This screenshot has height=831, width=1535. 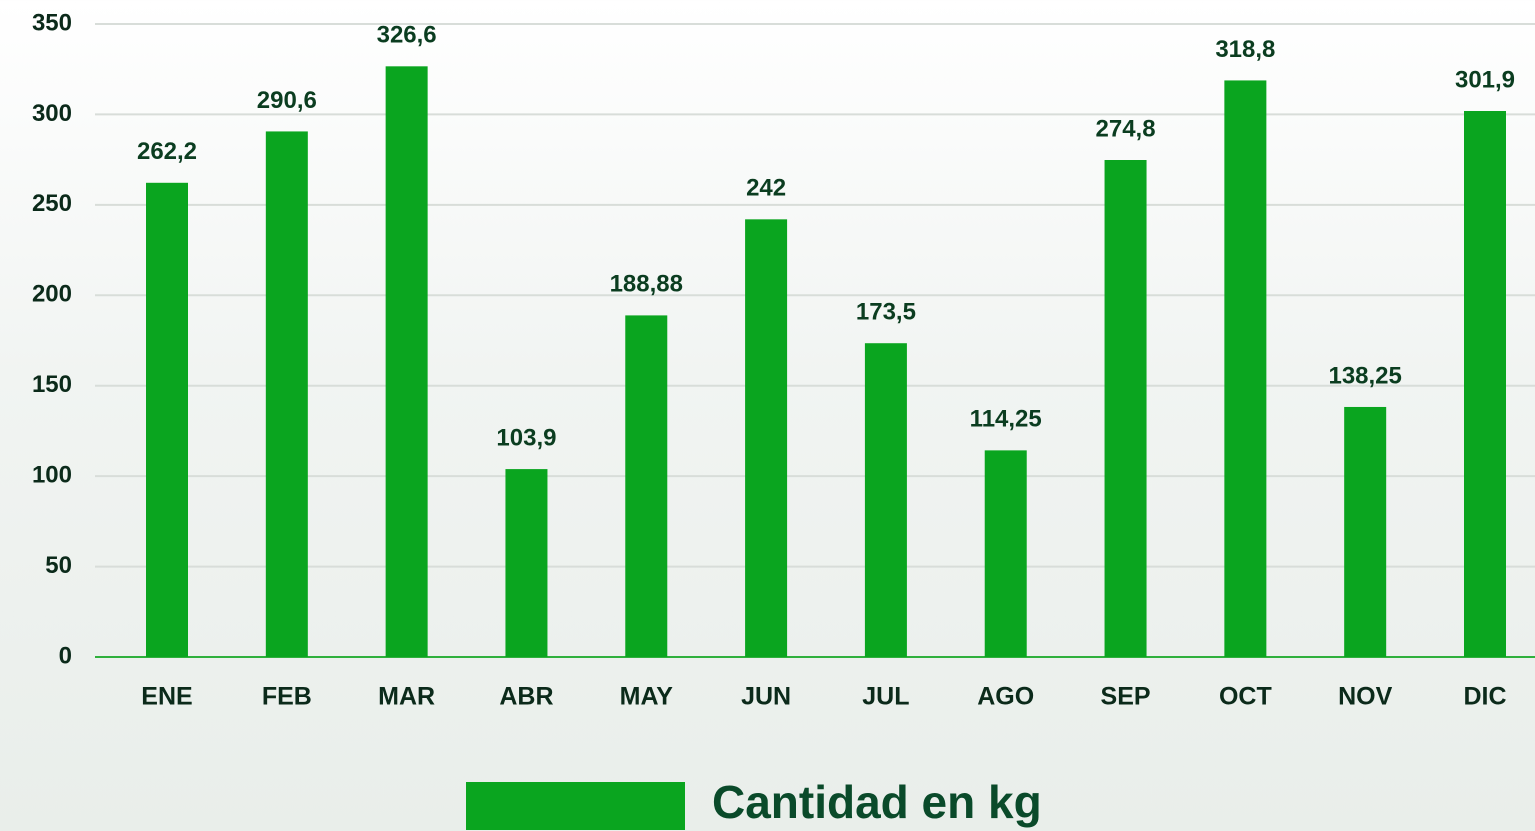 I want to click on y-tick-label: 250, so click(x=52, y=203).